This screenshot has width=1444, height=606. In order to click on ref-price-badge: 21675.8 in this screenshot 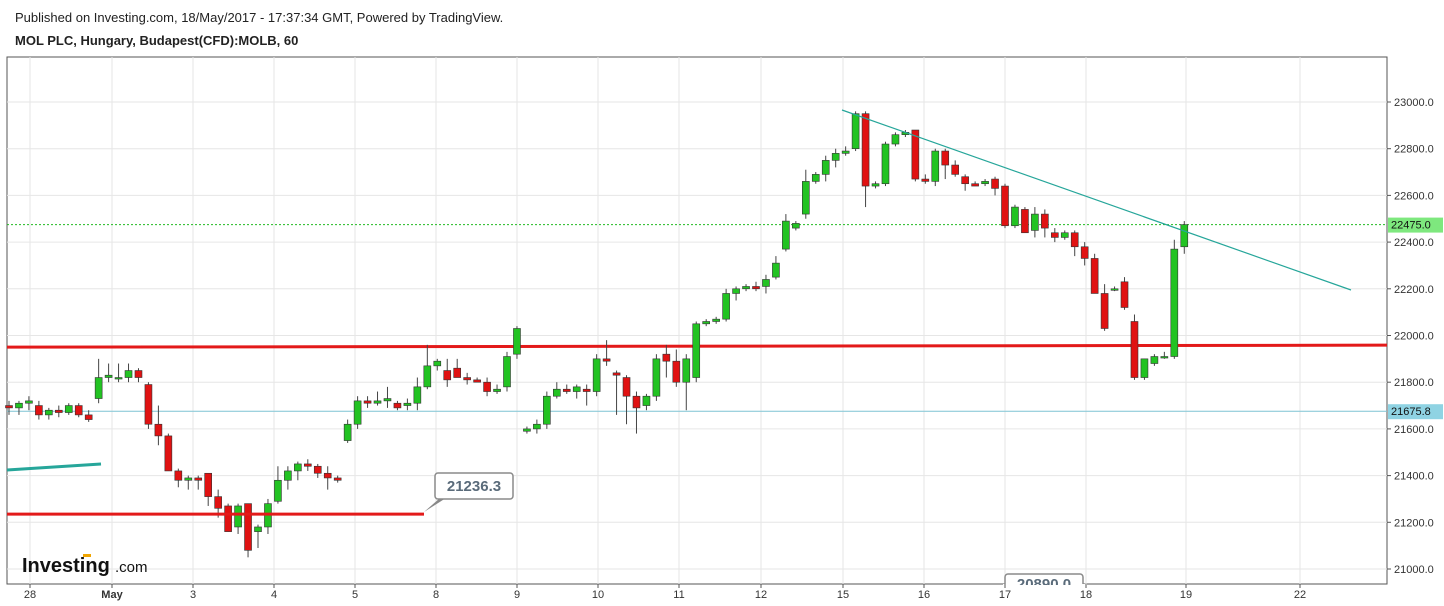, I will do `click(1415, 412)`.